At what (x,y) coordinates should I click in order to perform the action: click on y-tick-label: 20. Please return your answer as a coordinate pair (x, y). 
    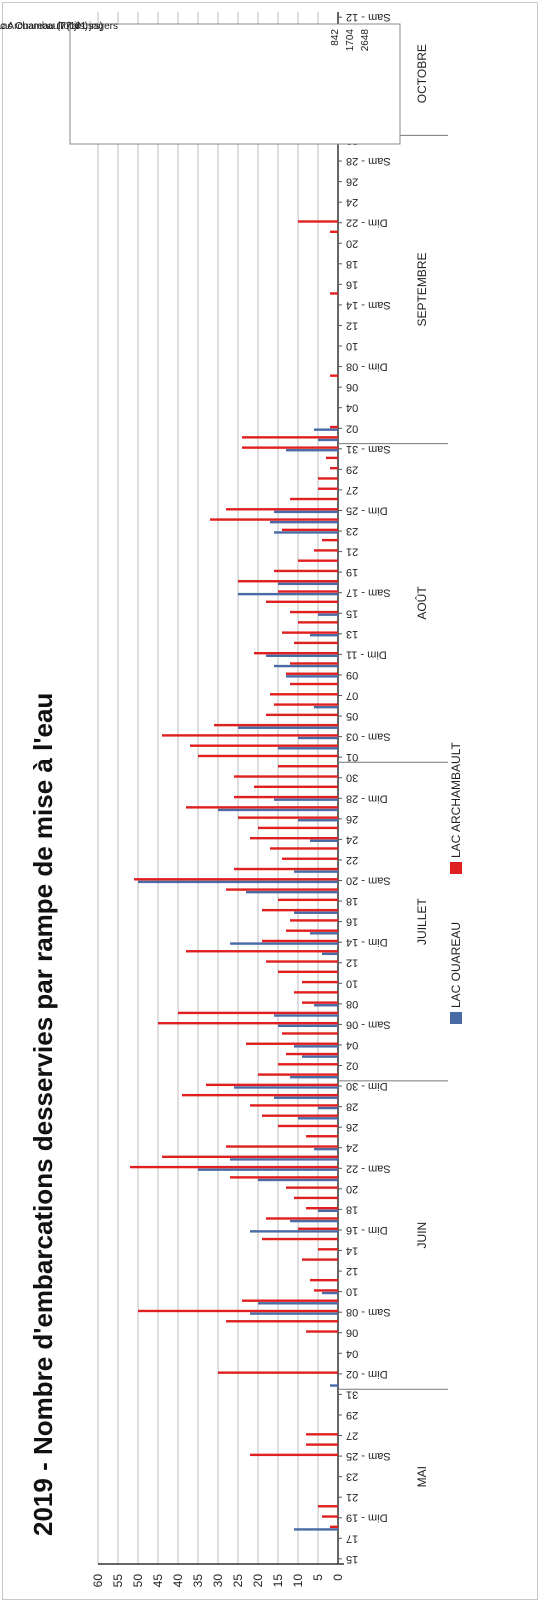
    Looking at the image, I should click on (258, 1581).